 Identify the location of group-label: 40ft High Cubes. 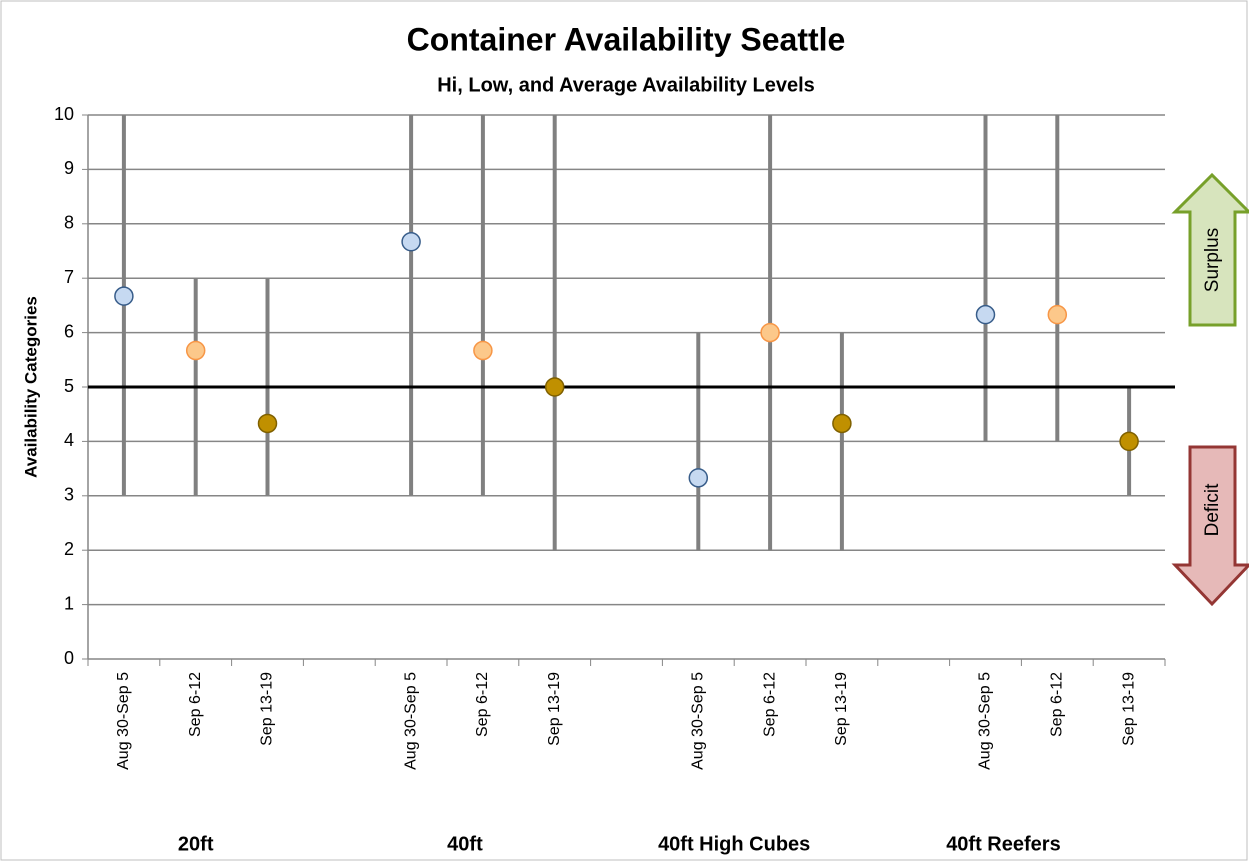
(734, 844).